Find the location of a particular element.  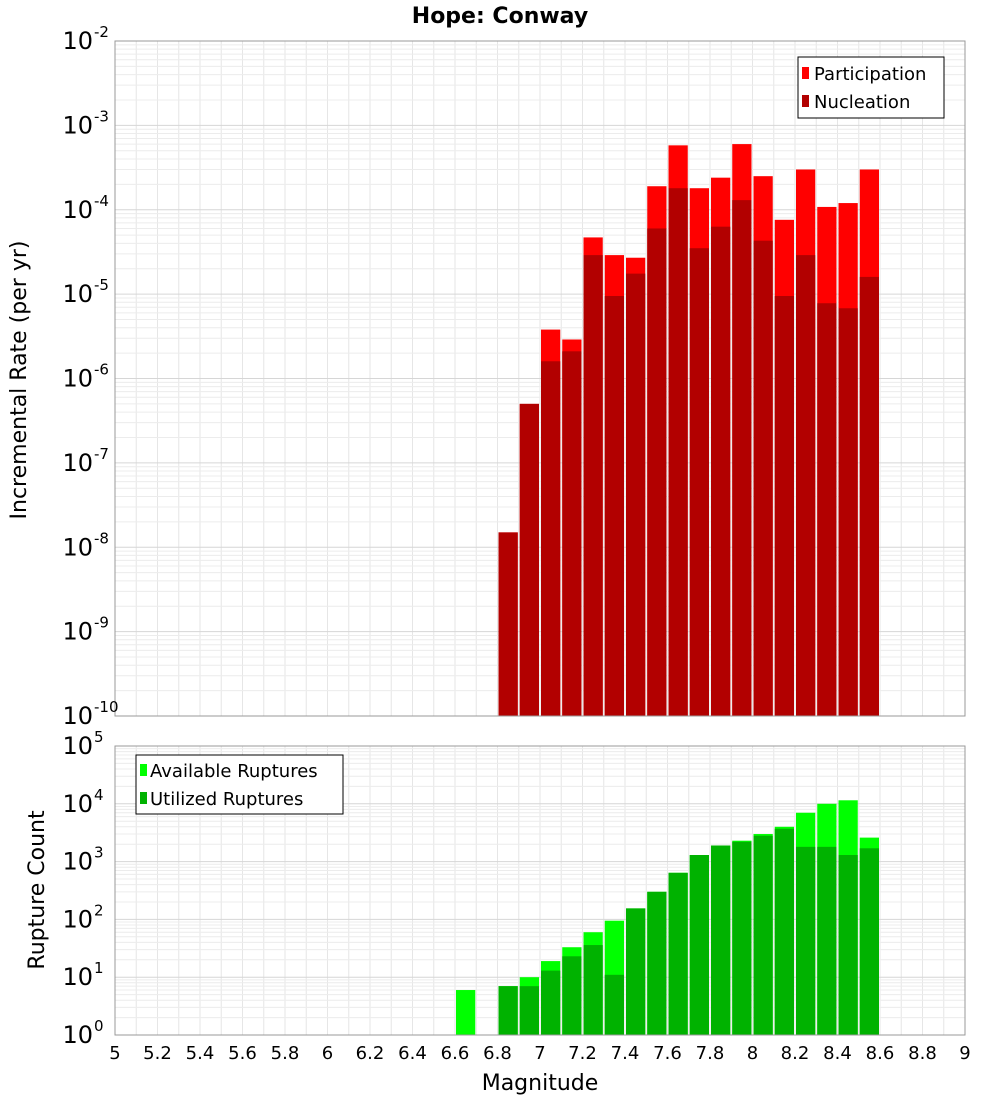

bottom-legend: Available Ruptures Utilized Ruptures is located at coordinates (239, 784).